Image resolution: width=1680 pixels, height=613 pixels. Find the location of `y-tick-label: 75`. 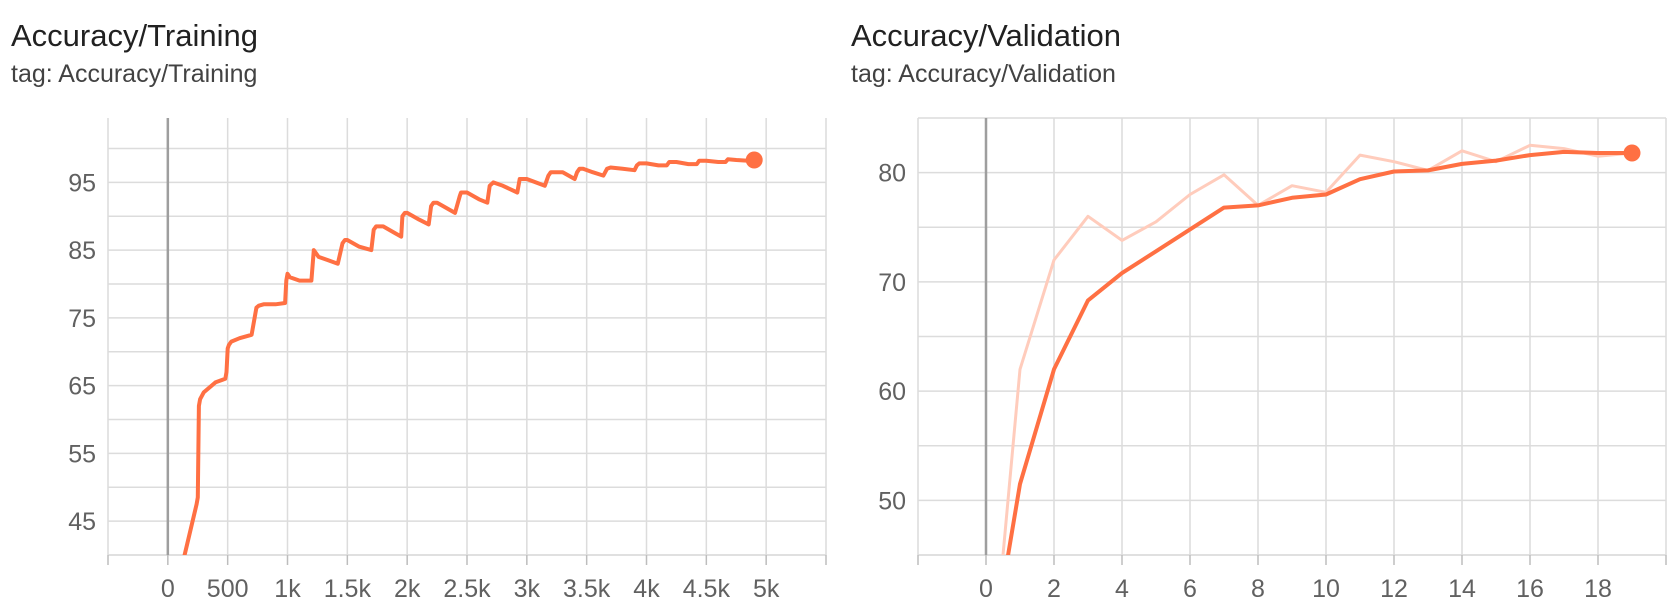

y-tick-label: 75 is located at coordinates (82, 319).